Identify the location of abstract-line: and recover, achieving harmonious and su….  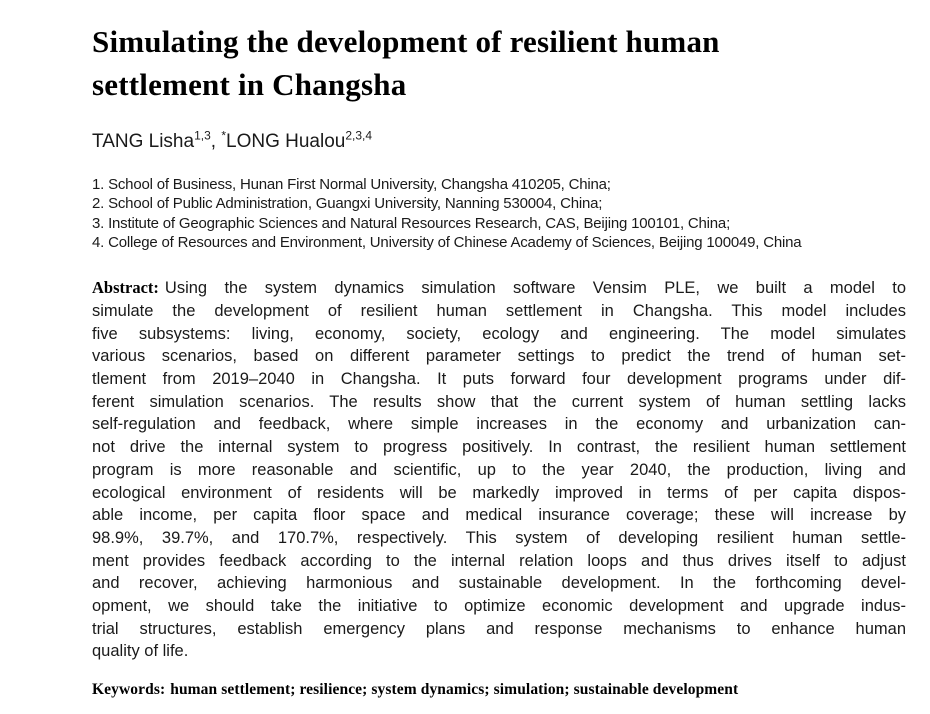
(499, 583).